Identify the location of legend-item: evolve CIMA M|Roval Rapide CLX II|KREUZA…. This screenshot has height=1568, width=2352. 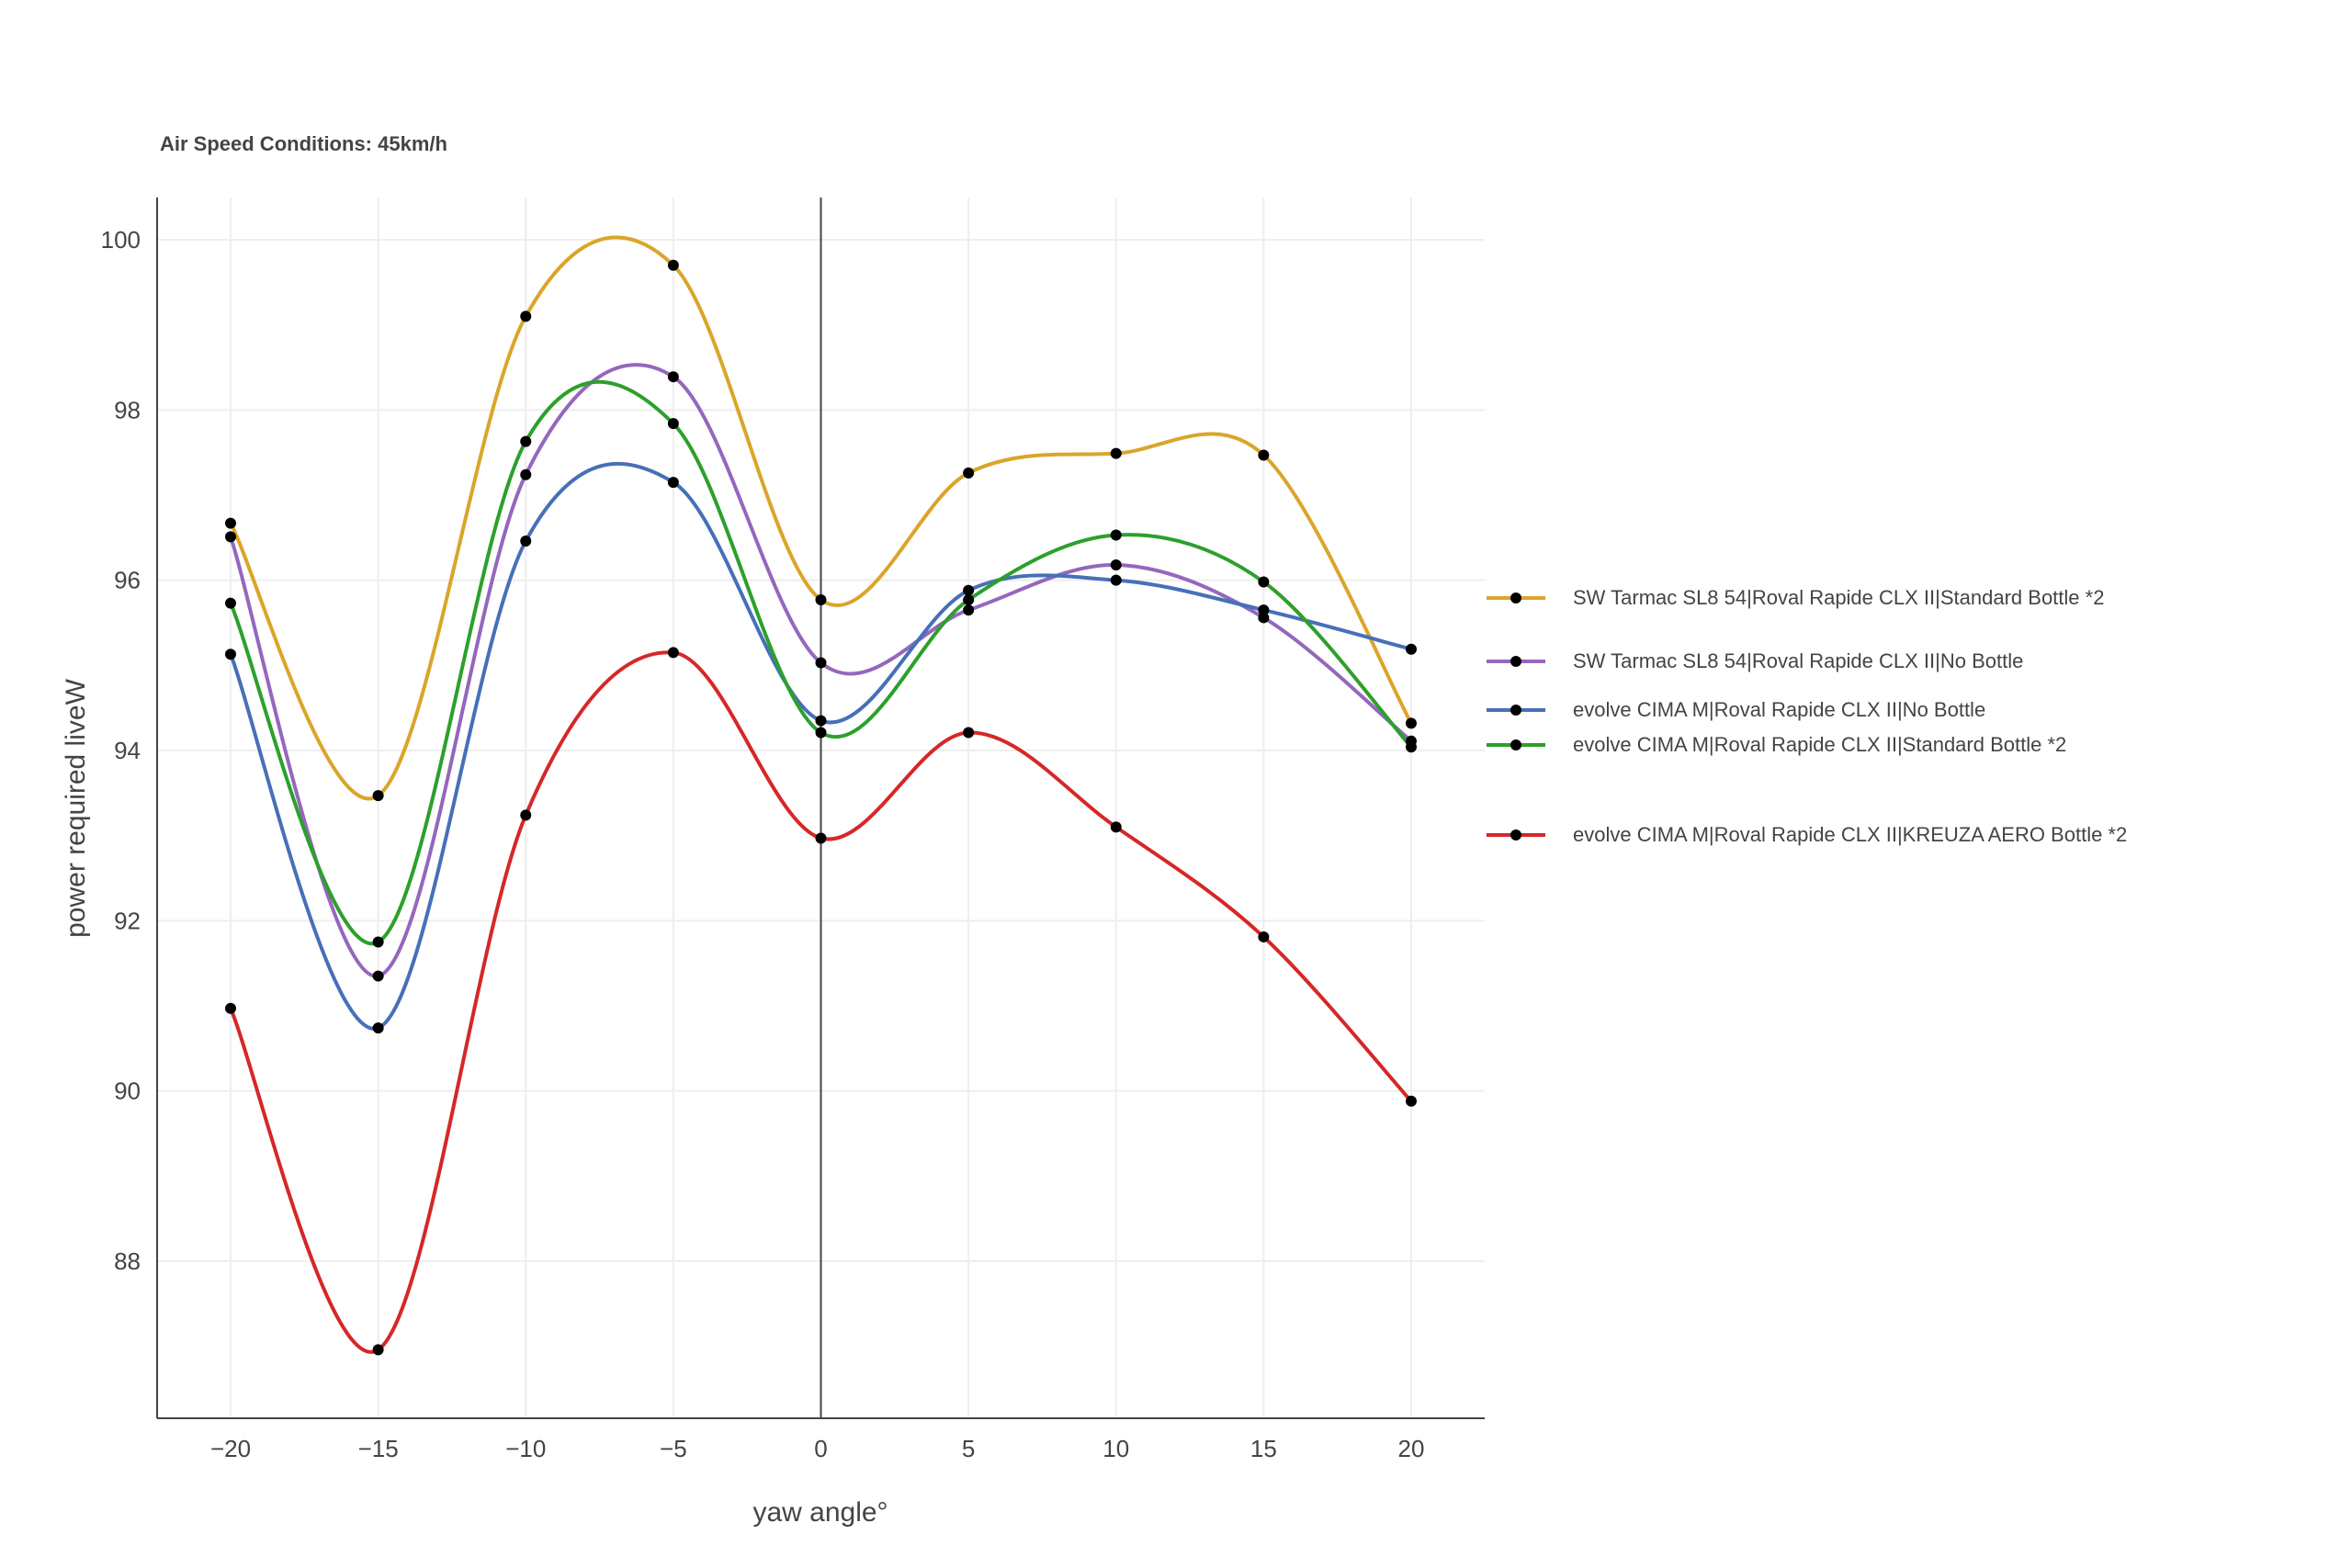
(1900, 835).